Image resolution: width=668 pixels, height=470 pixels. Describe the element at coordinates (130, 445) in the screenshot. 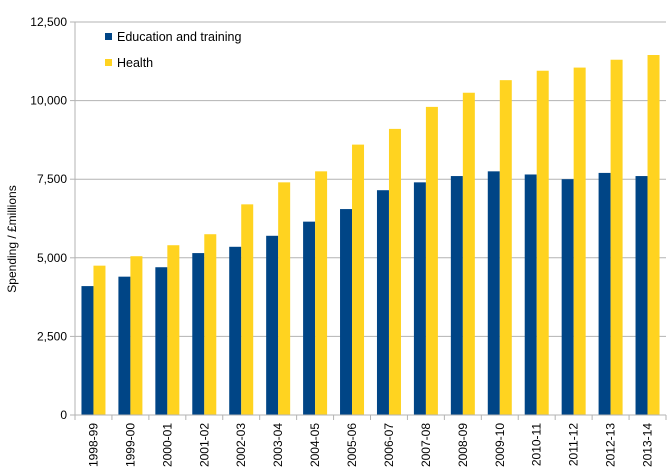

I see `x-tick-label: 1999-00` at that location.